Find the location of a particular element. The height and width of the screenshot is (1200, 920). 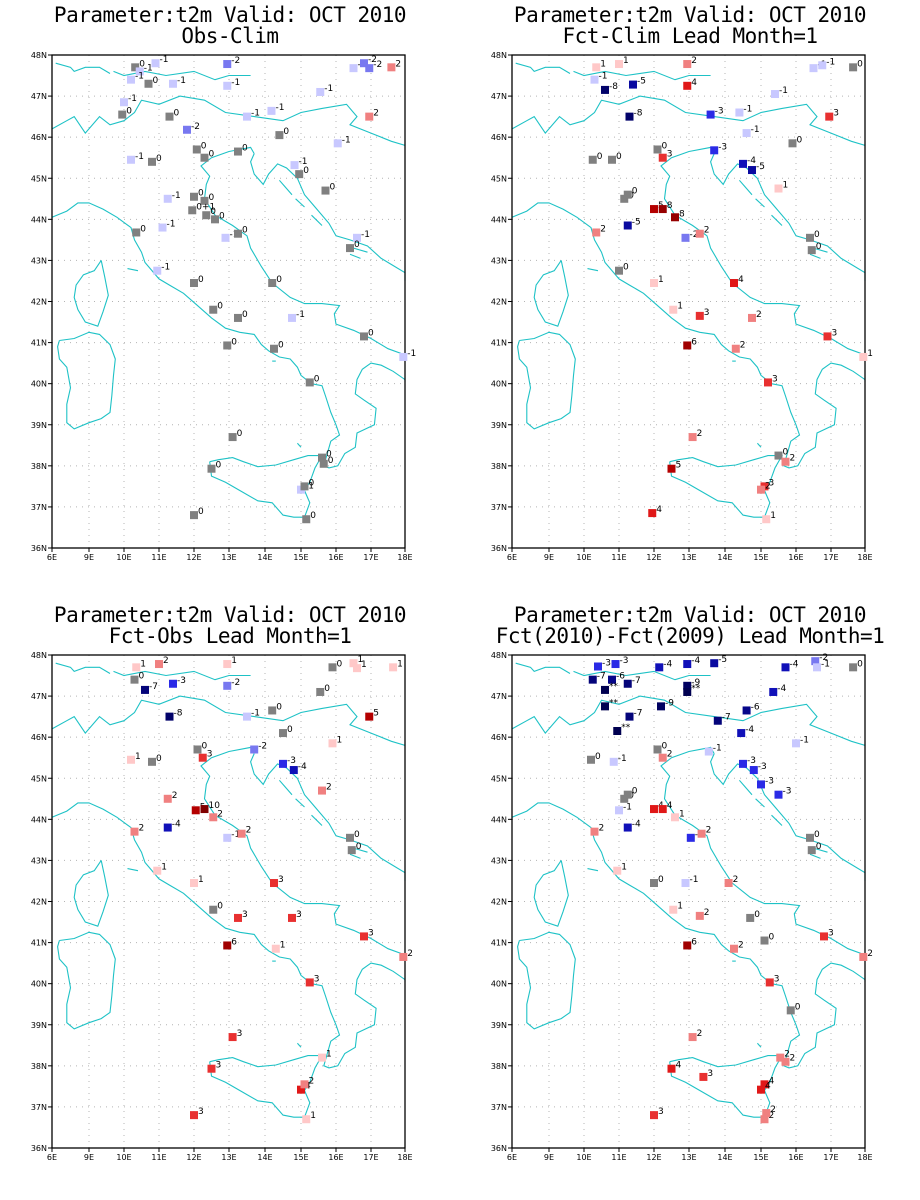

panel-title-line1: Parameter:t2m Valid: OCT 2010 is located at coordinates (230, 15).